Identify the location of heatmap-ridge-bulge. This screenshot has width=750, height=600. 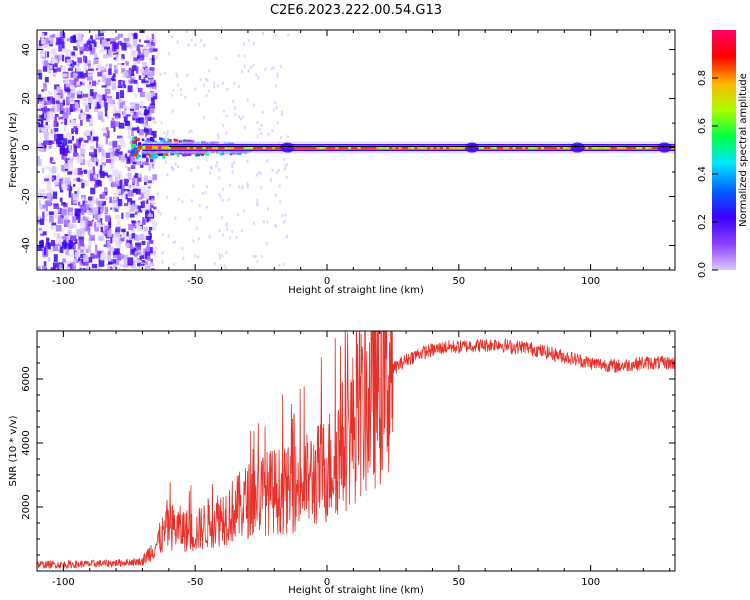
(664, 147).